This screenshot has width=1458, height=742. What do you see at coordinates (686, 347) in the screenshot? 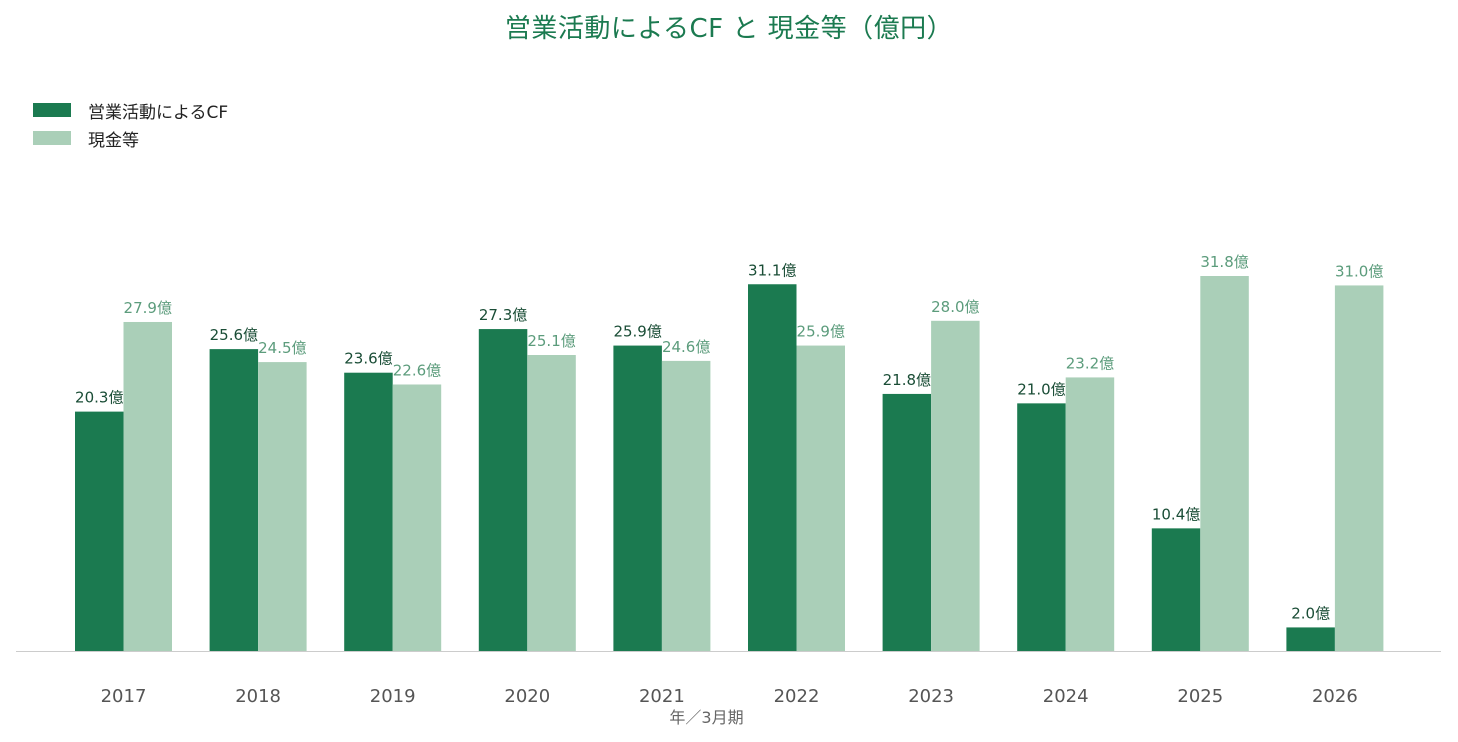
I see `data-label-cash-2021: 24.6億` at bounding box center [686, 347].